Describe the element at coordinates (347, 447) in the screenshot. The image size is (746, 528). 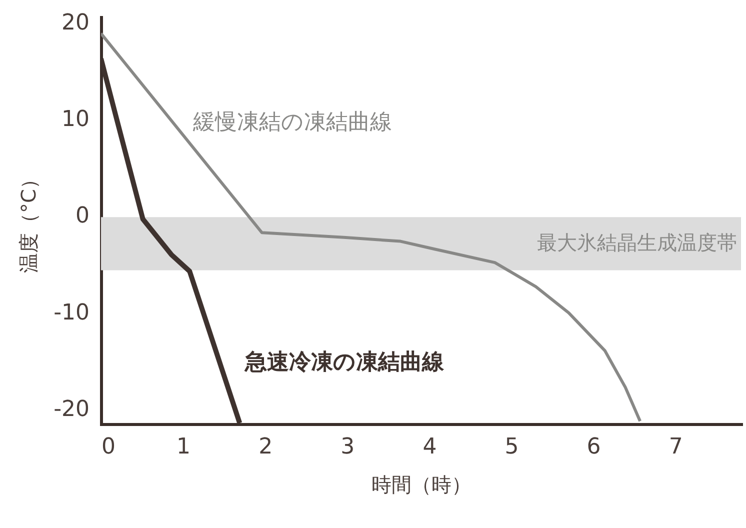
I see `x-tick-label: 3` at that location.